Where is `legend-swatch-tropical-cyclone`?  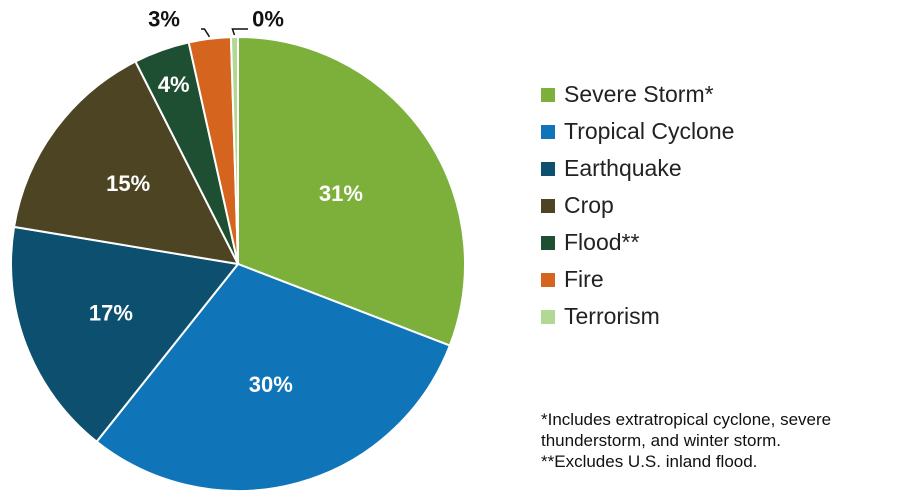 legend-swatch-tropical-cyclone is located at coordinates (548, 131).